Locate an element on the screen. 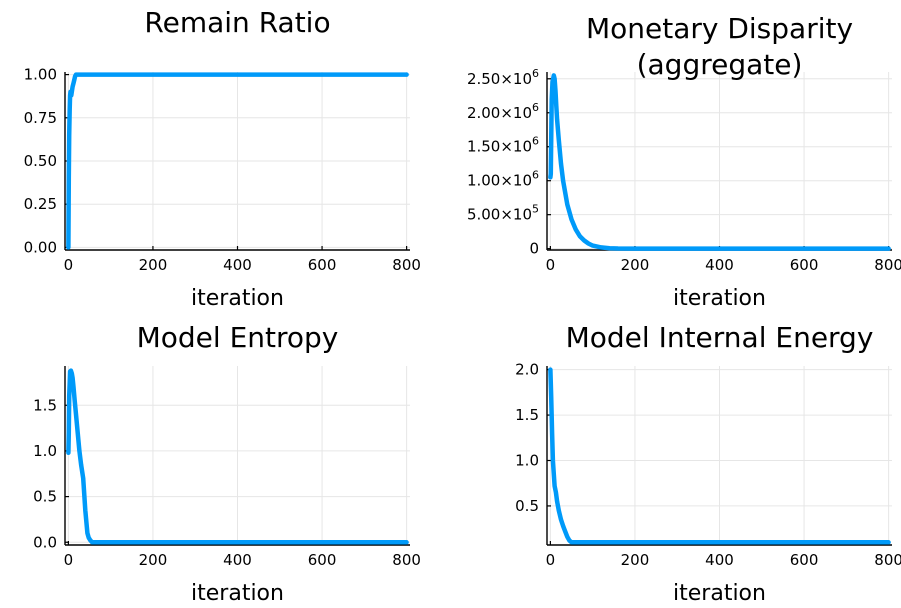 The width and height of the screenshot is (901, 608). y-tick-label: 0.00 is located at coordinates (40, 247).